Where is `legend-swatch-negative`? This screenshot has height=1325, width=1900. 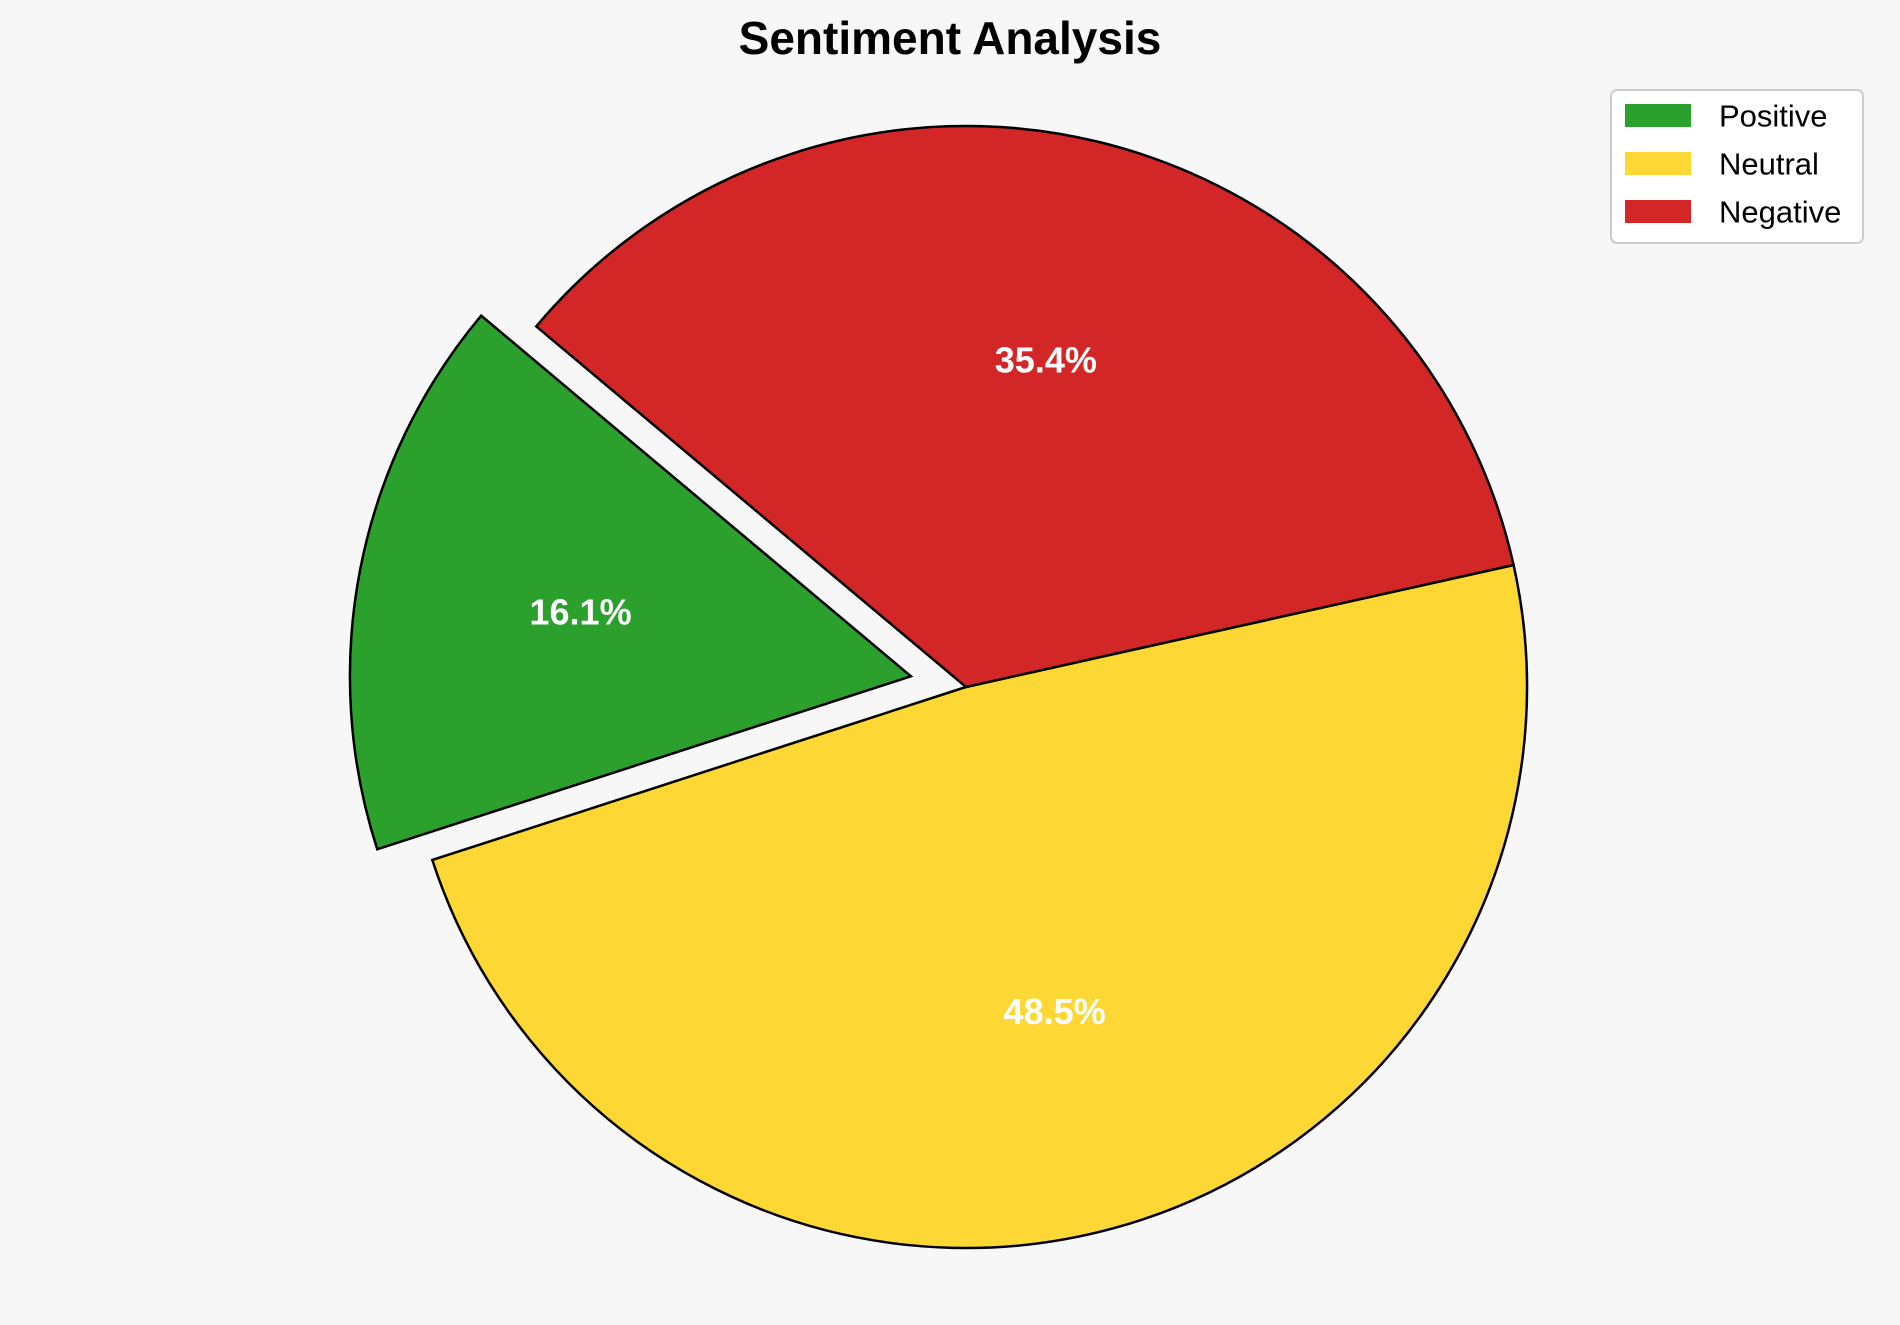 legend-swatch-negative is located at coordinates (1658, 211).